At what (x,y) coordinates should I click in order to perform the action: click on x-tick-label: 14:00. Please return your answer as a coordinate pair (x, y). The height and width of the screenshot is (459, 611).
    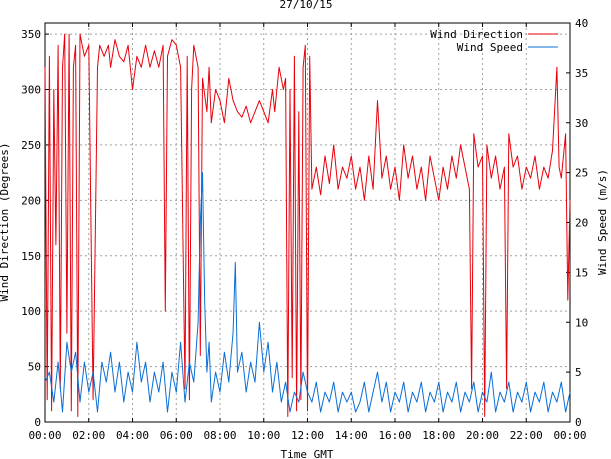
    Looking at the image, I should click on (351, 435).